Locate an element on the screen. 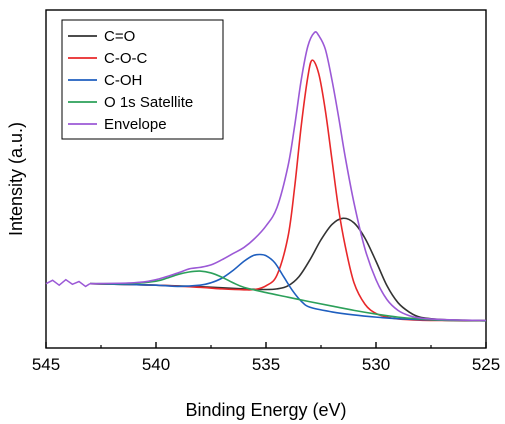  series-line-o-1s-satellite is located at coordinates (288, 296).